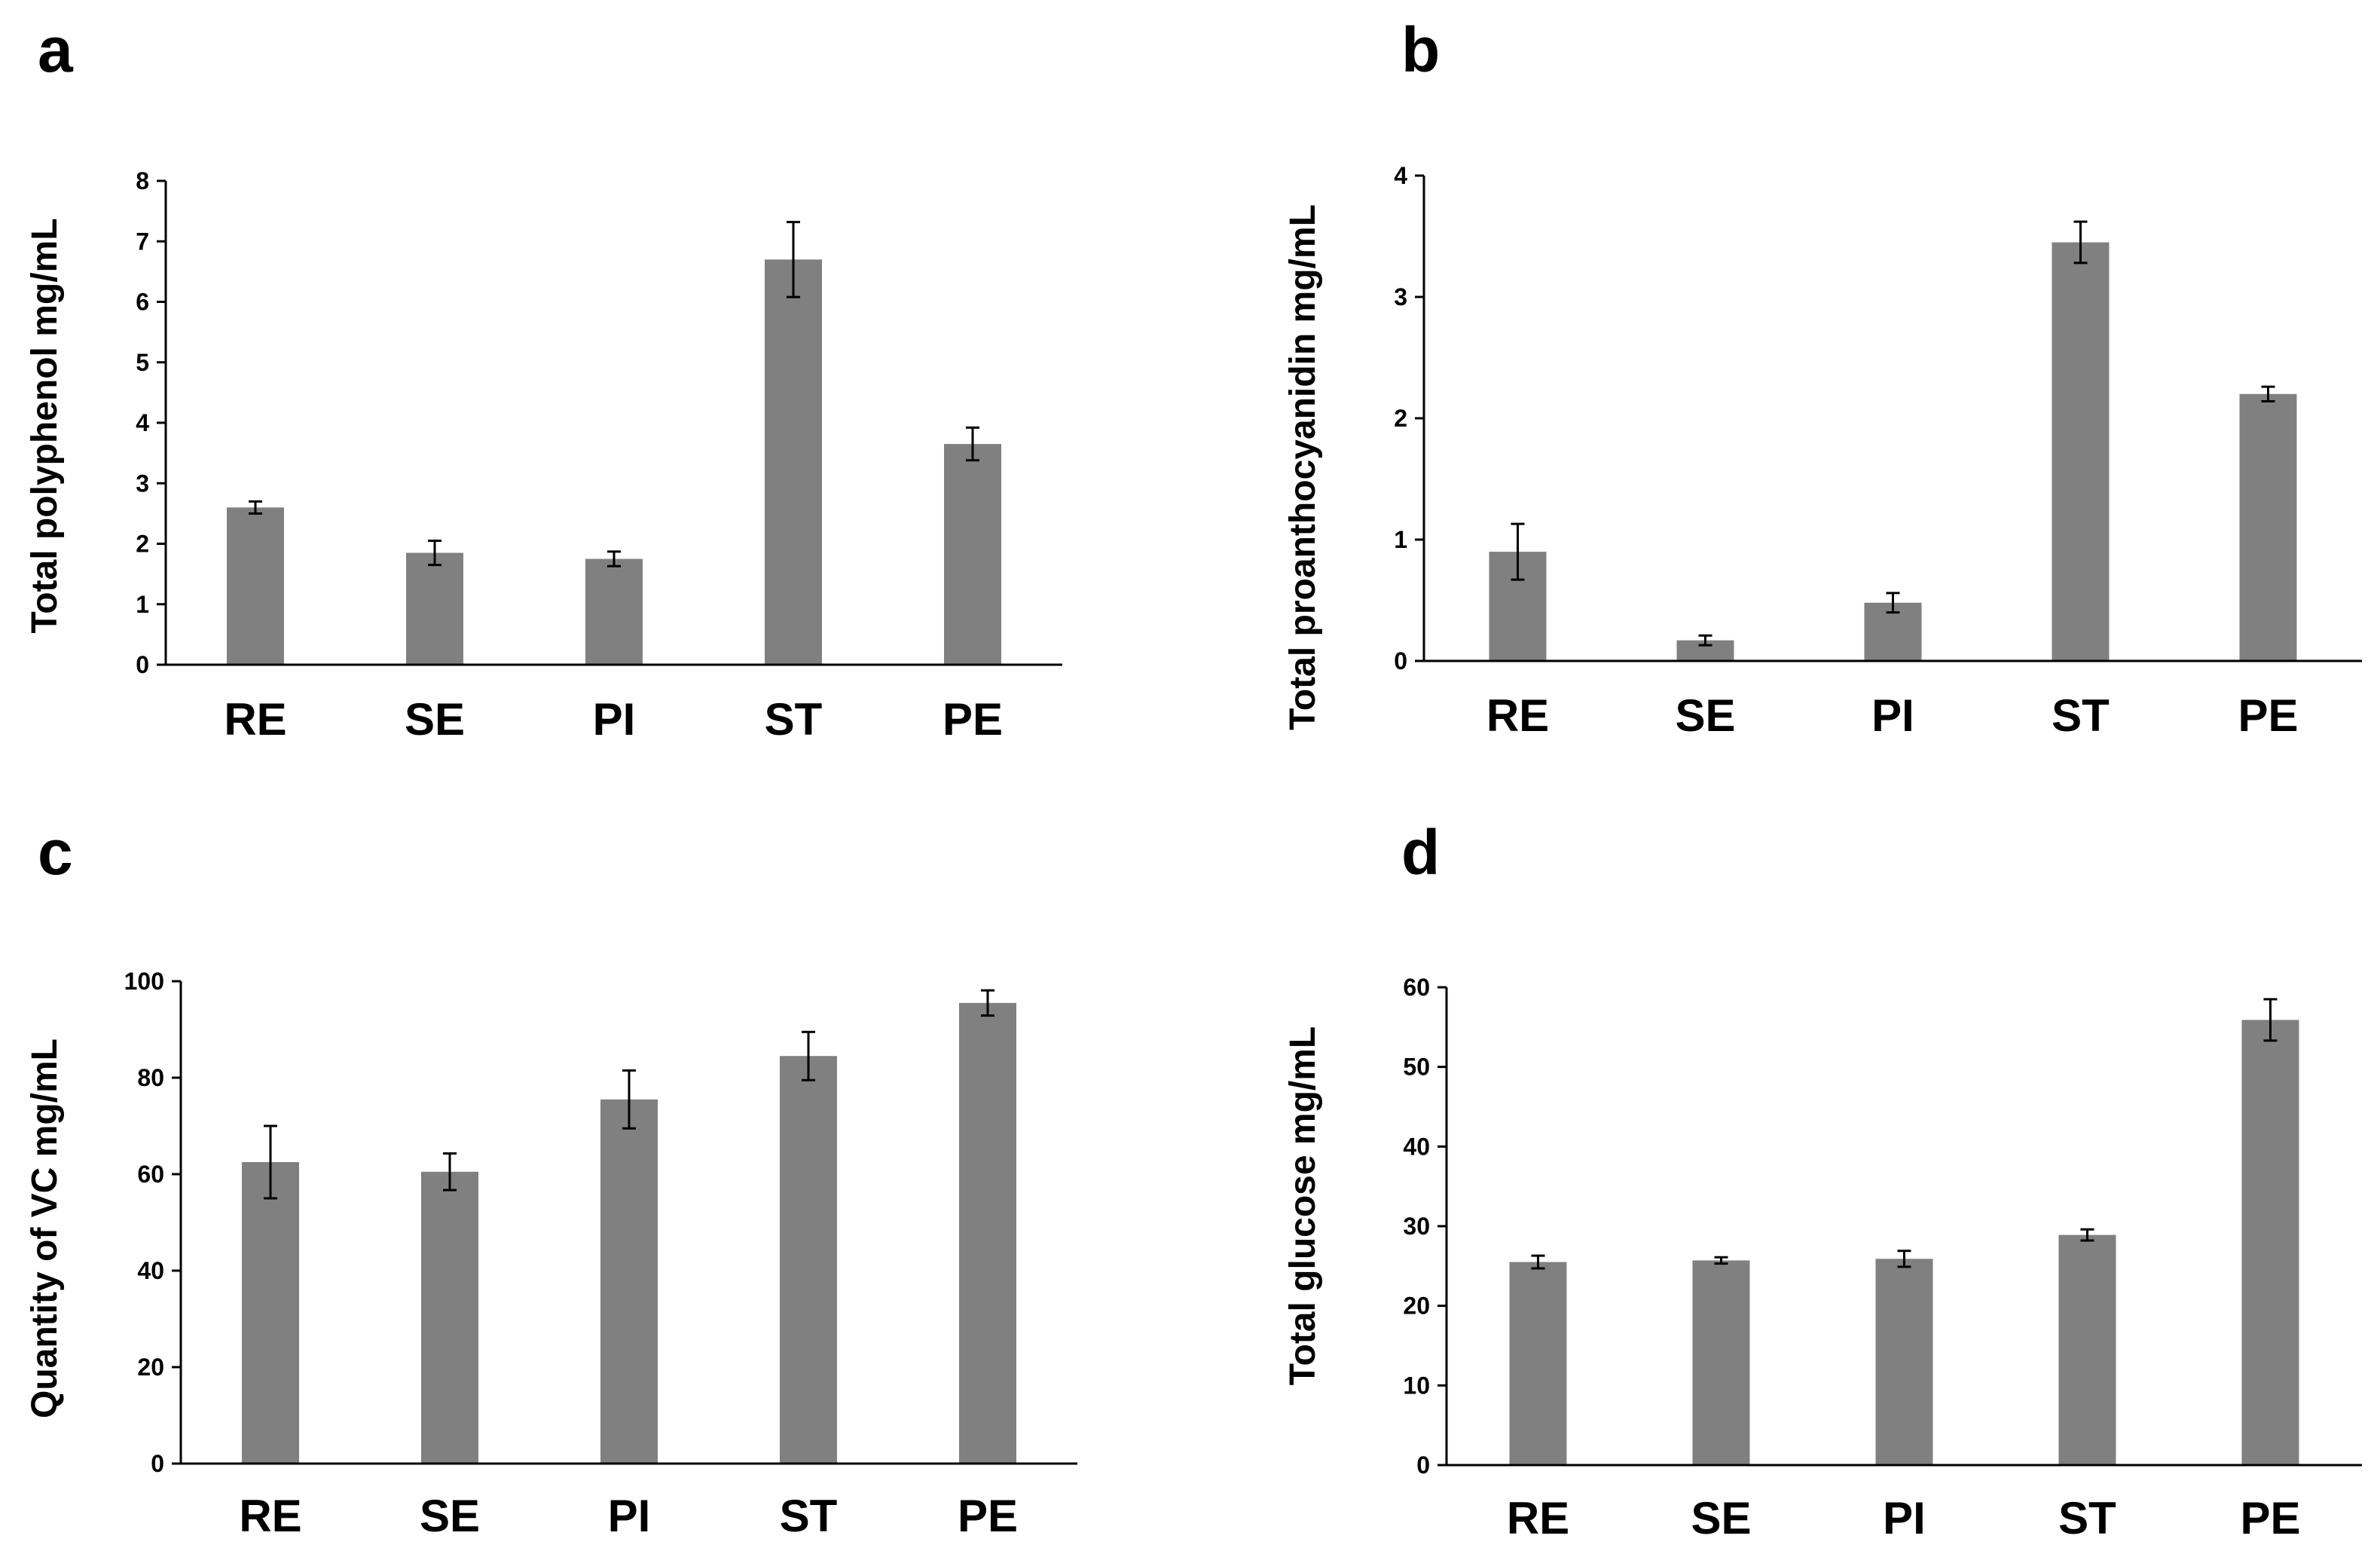 This screenshot has width=2380, height=1551. Describe the element at coordinates (1416, 1227) in the screenshot. I see `y-tick-label: 30` at that location.